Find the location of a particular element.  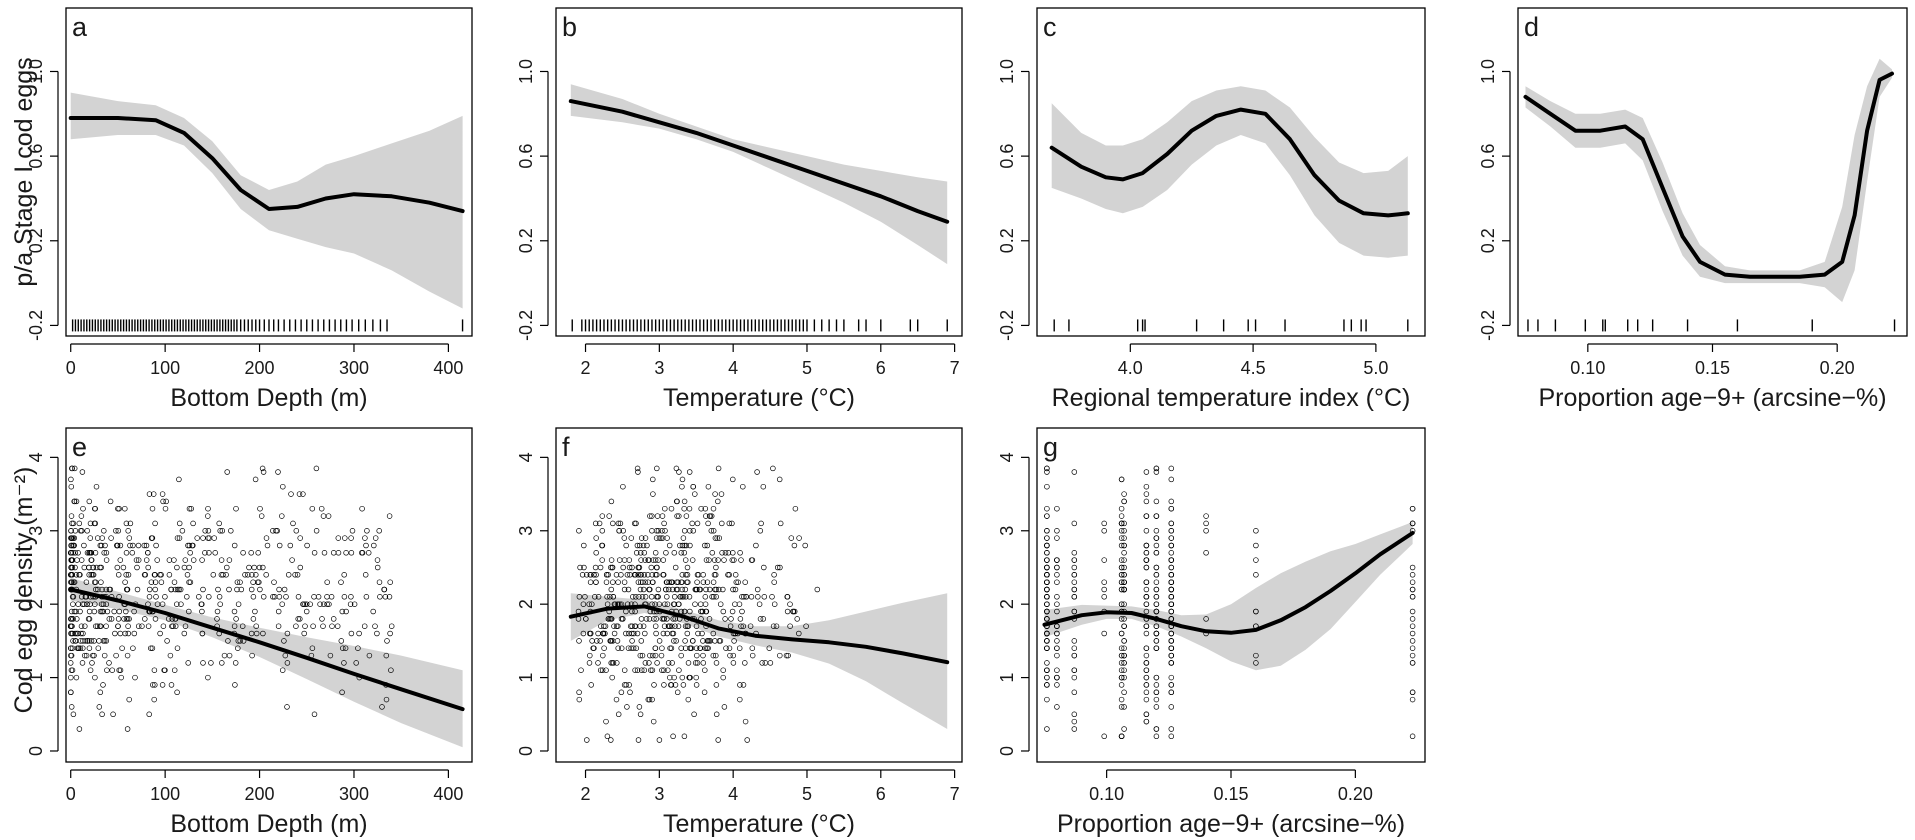

fitted-line-b is located at coordinates (759, 161).